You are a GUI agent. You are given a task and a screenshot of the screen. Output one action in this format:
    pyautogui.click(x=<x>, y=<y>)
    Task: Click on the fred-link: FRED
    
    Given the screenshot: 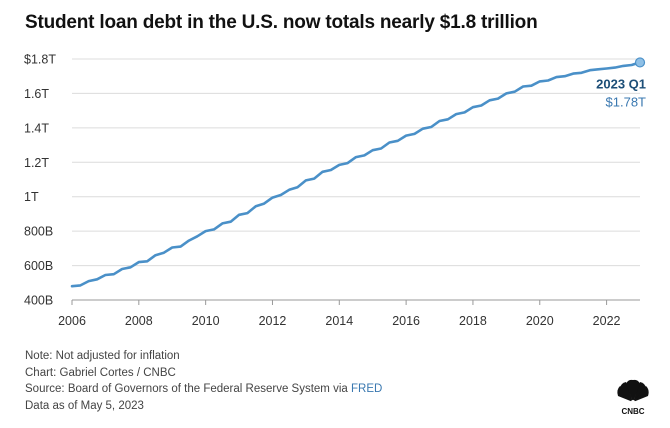 What is the action you would take?
    pyautogui.click(x=366, y=389)
    